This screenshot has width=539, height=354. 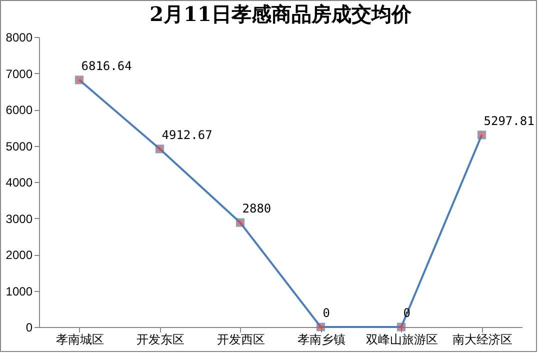 I want to click on y-tick-label: 3000, so click(x=19, y=219).